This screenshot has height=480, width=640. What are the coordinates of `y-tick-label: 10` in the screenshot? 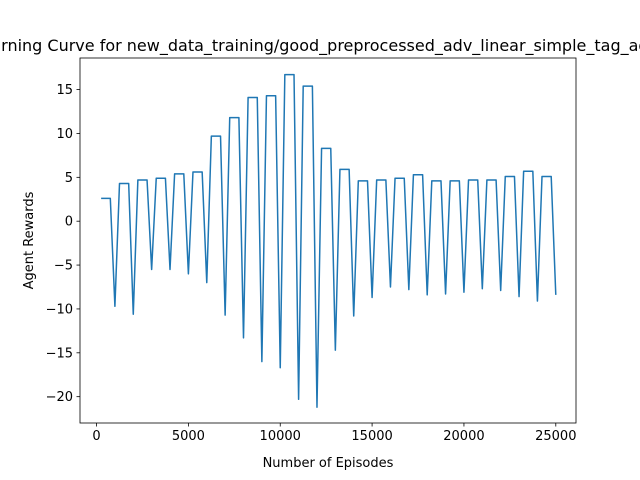 It's located at (64, 134).